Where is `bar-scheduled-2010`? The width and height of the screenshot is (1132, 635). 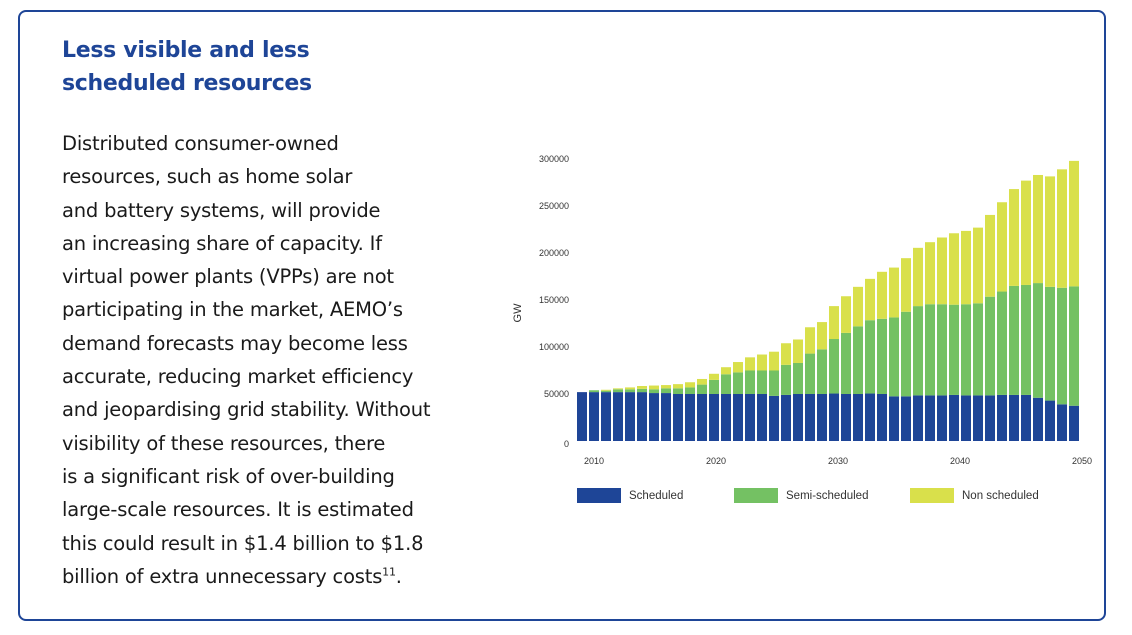 bar-scheduled-2010 is located at coordinates (594, 416).